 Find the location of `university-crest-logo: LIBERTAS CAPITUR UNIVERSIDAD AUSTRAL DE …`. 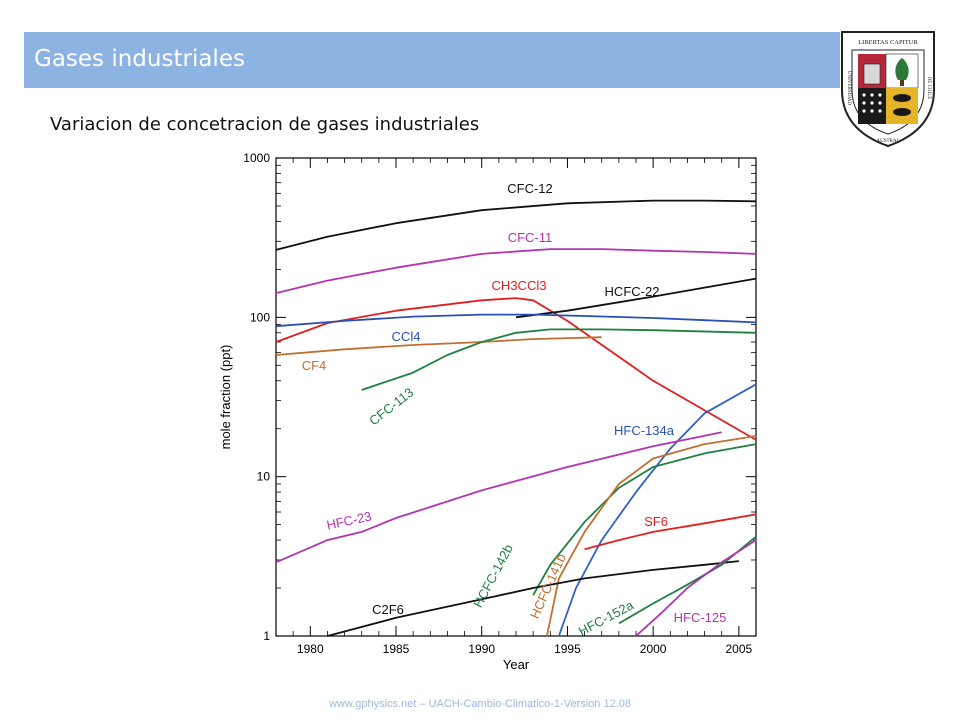

university-crest-logo: LIBERTAS CAPITUR UNIVERSIDAD AUSTRAL DE … is located at coordinates (888, 89).